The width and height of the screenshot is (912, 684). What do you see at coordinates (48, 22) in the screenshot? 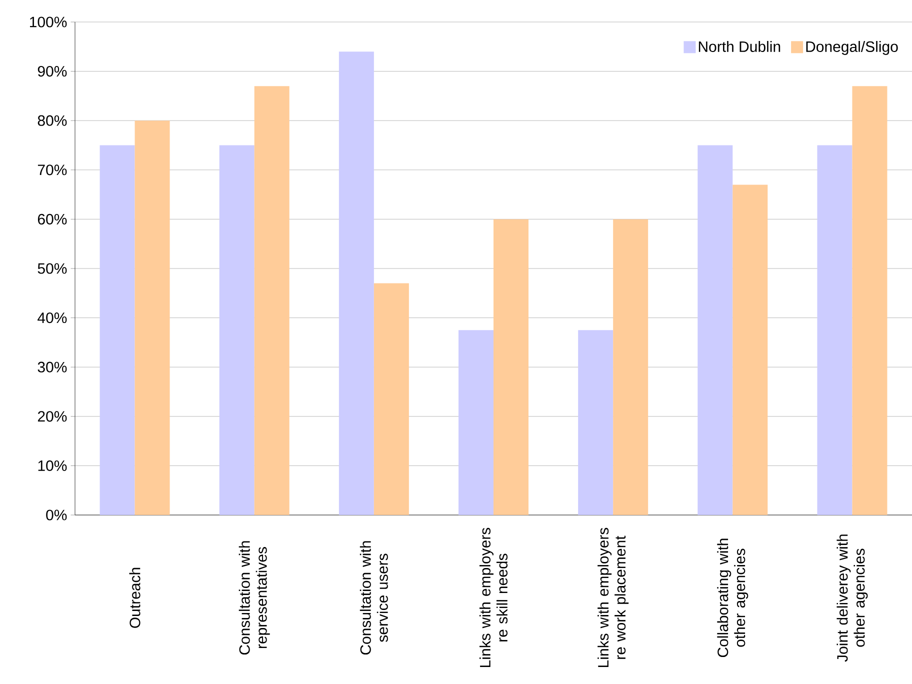
I see `y-tick-label: 100%` at bounding box center [48, 22].